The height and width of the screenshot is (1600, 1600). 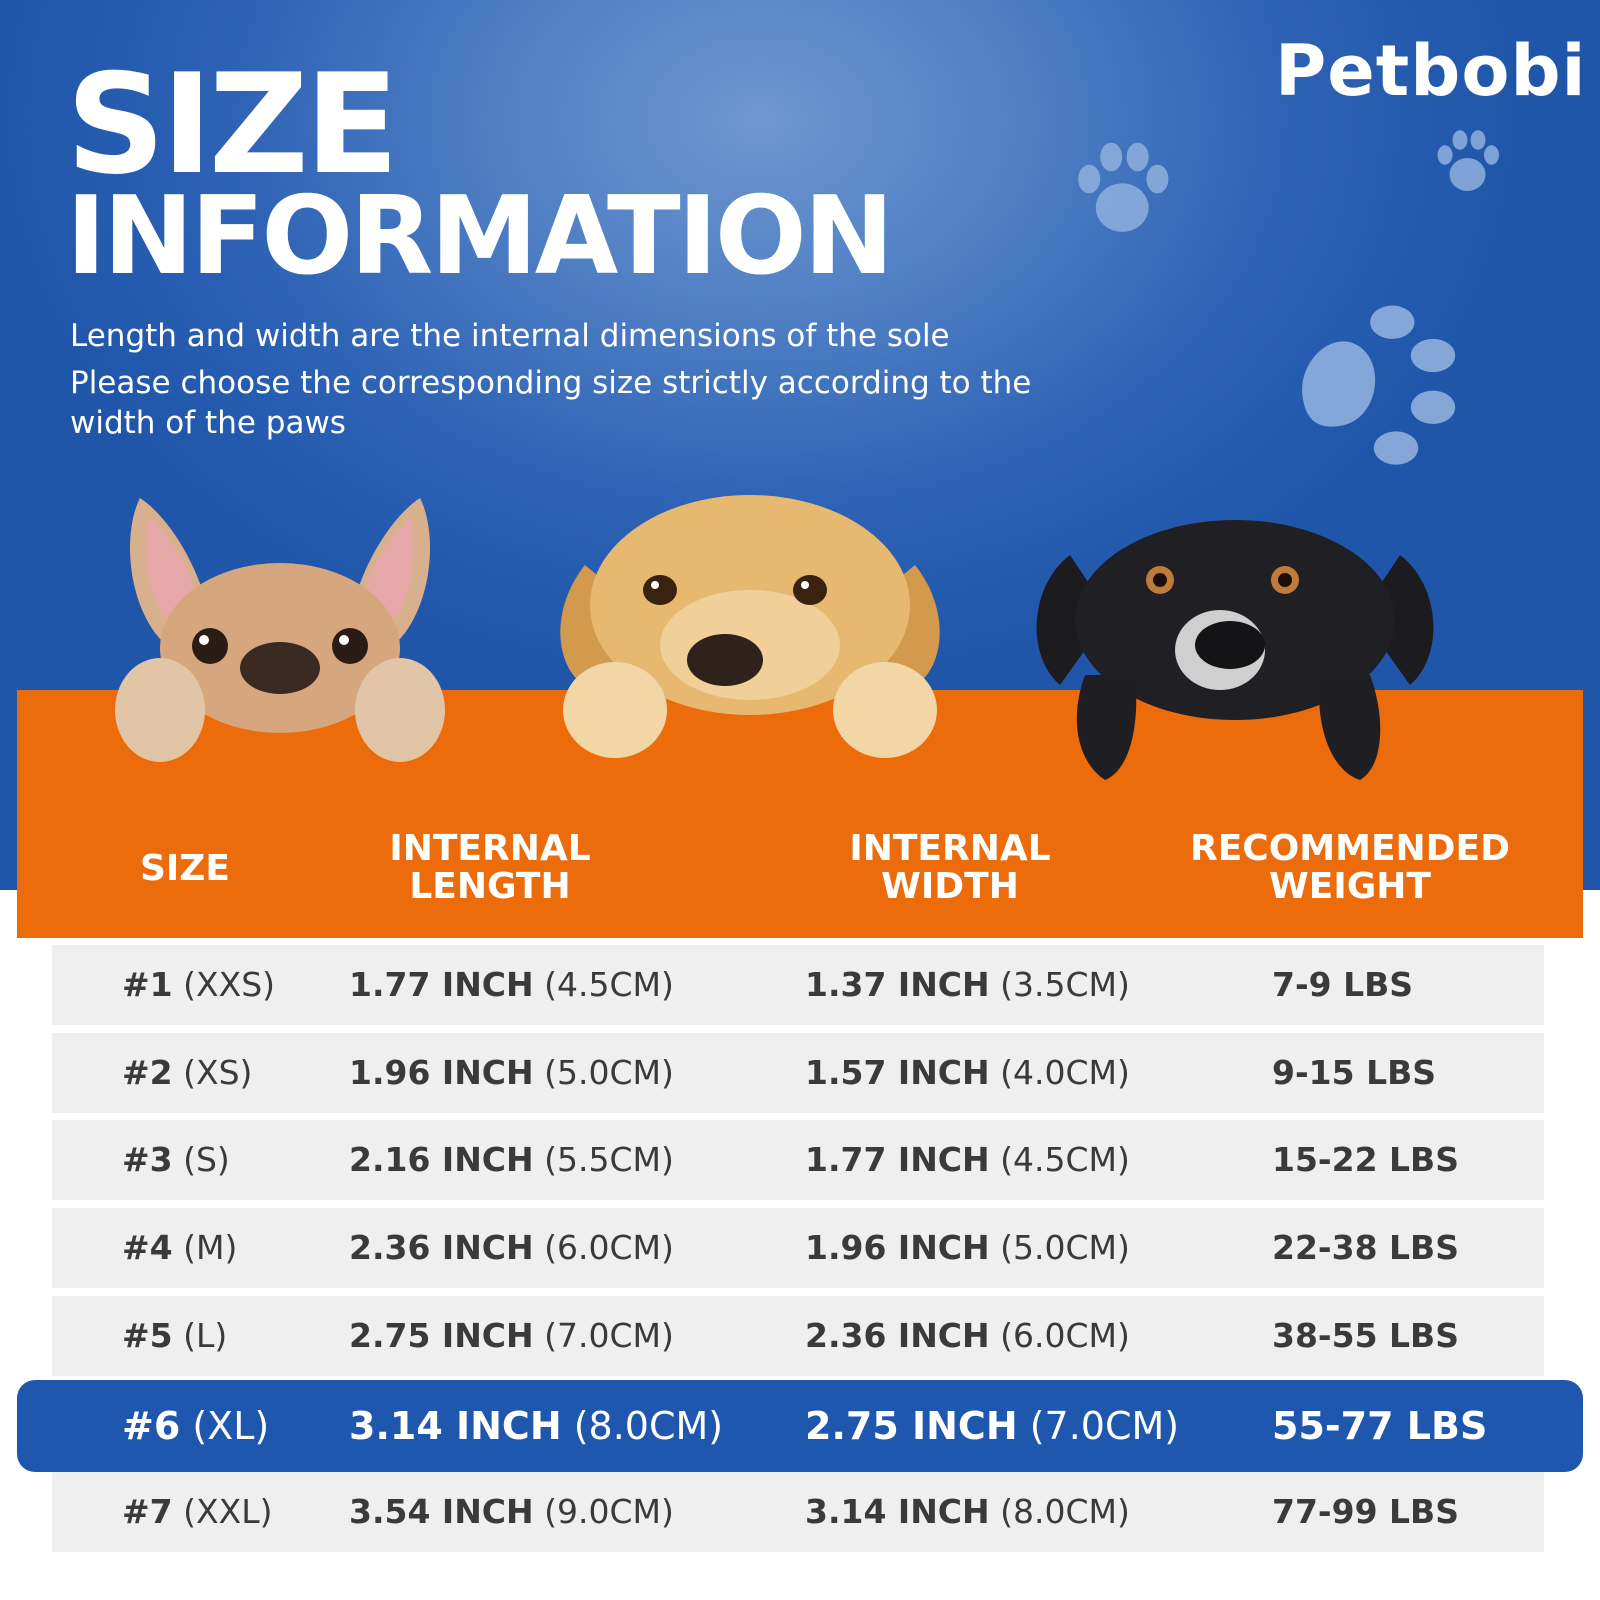 I want to click on title-information: INFORMATION, so click(x=480, y=236).